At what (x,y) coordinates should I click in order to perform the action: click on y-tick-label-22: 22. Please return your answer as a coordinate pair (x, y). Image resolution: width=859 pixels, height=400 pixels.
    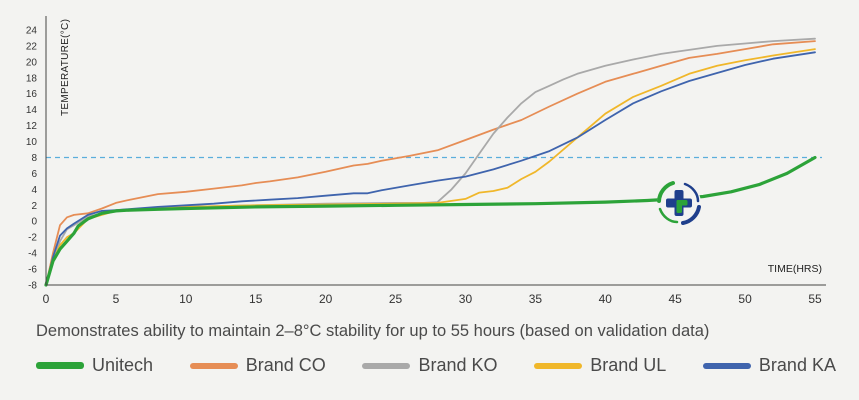
    Looking at the image, I should click on (32, 46).